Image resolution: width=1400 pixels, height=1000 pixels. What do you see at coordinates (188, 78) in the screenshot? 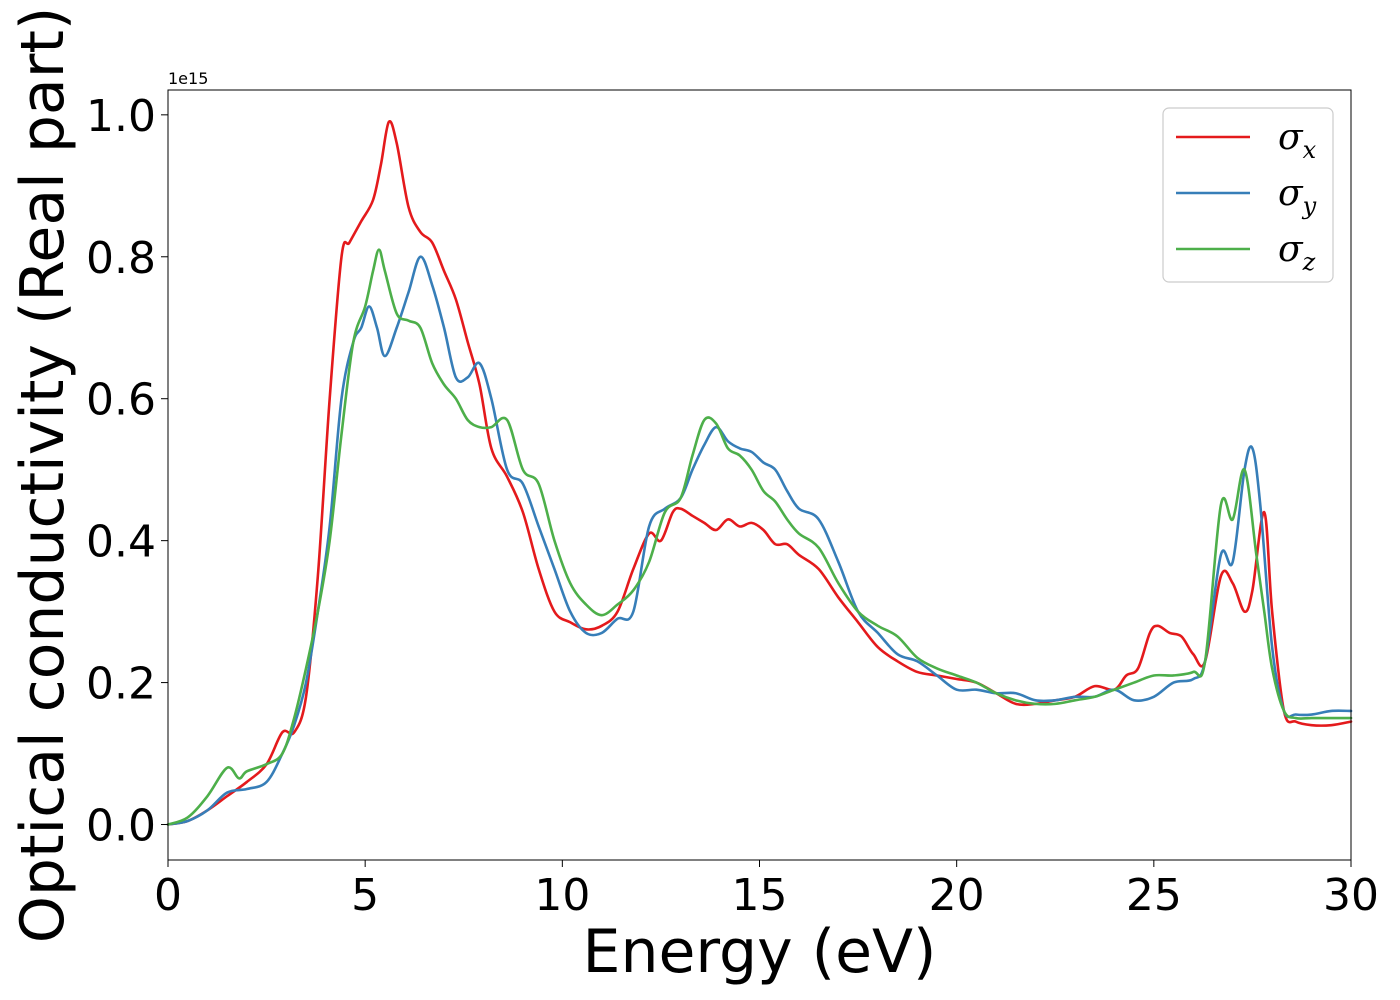
I see `y-offset-text: 1e15` at bounding box center [188, 78].